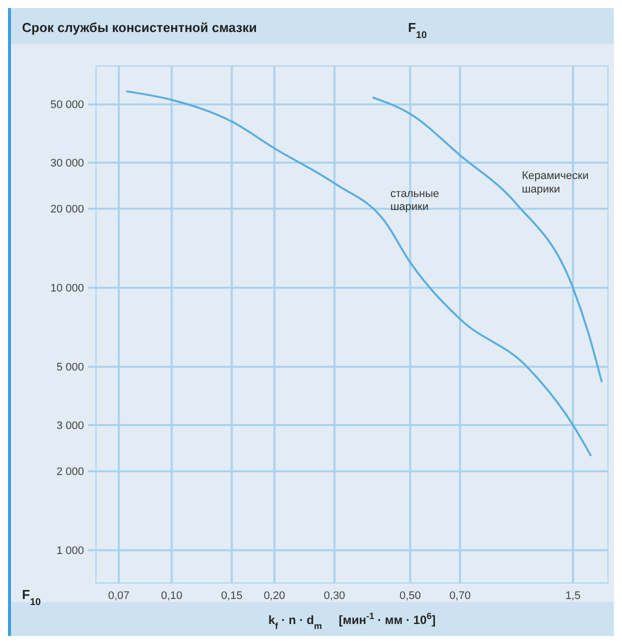  I want to click on y-tick-label: 1 000, so click(70, 551).